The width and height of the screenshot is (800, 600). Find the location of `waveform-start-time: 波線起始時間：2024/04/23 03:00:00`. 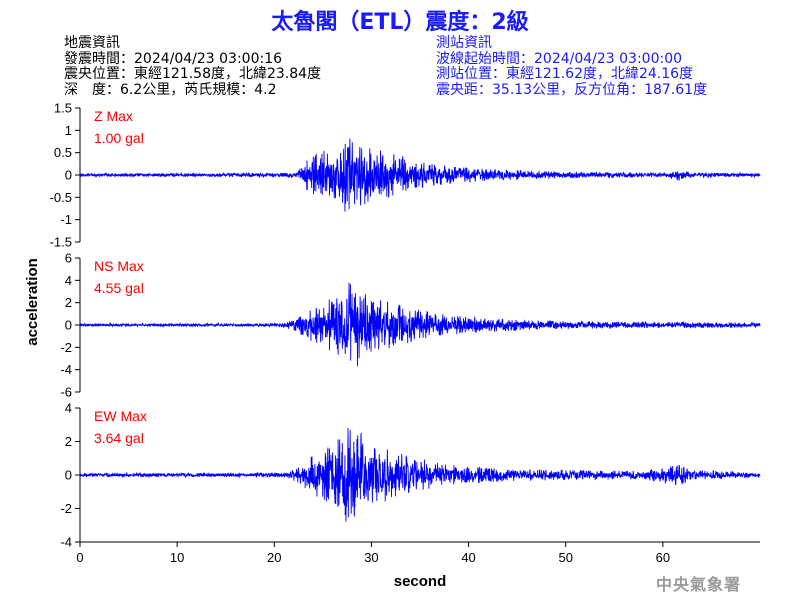

waveform-start-time: 波線起始時間：2024/04/23 03:00:00 is located at coordinates (559, 58).